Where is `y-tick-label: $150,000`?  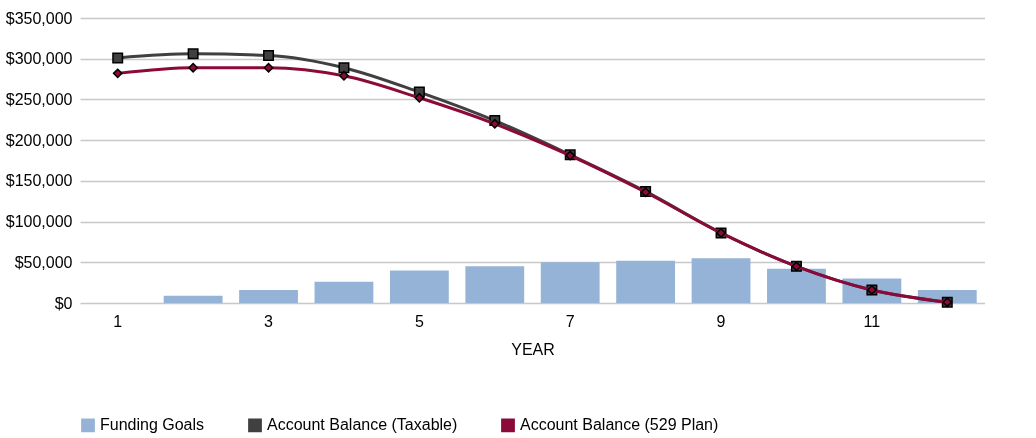
y-tick-label: $150,000 is located at coordinates (39, 181).